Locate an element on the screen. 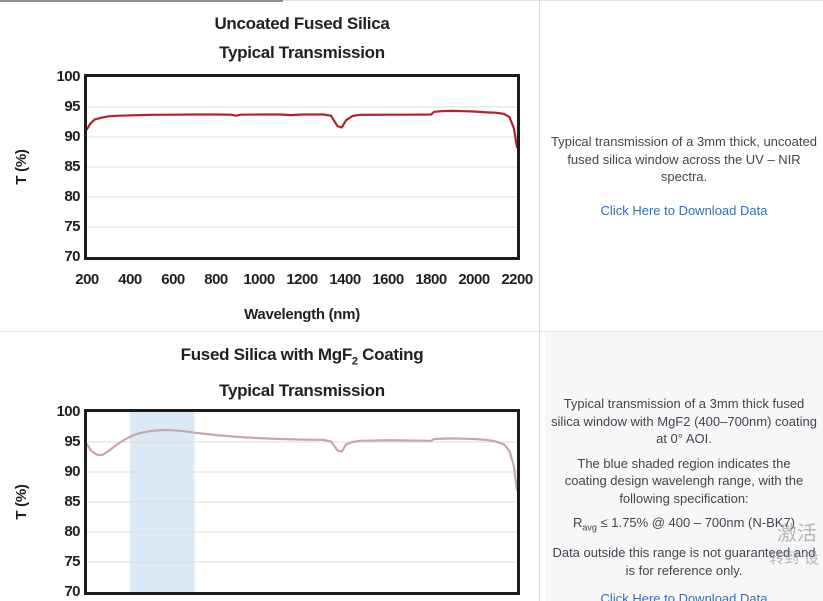 The width and height of the screenshot is (823, 601). x-tick-label: 800 is located at coordinates (216, 279).